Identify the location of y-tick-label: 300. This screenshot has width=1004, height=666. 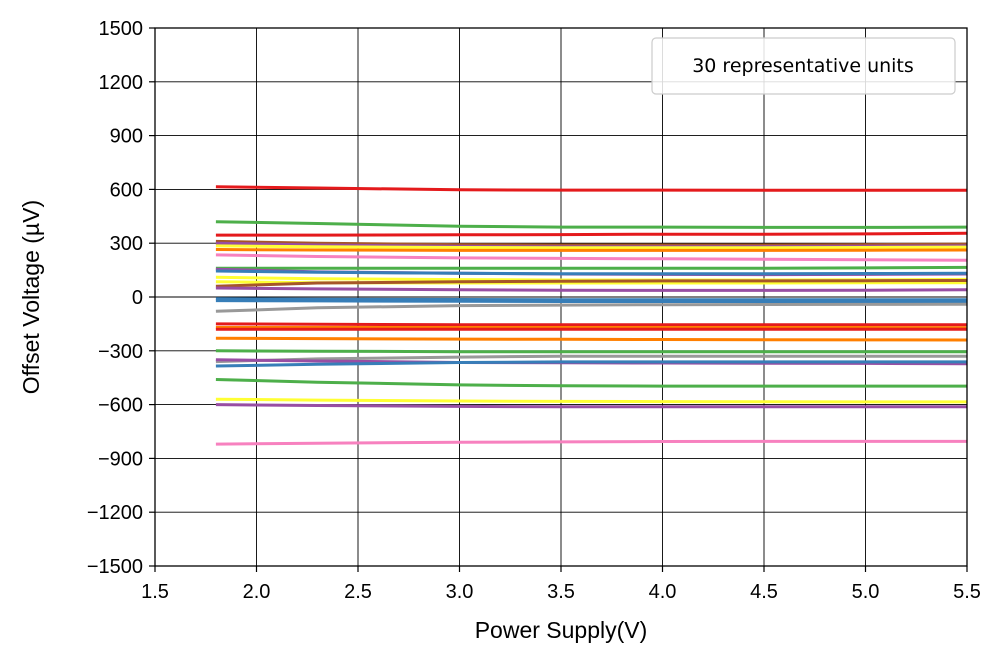
(126, 244).